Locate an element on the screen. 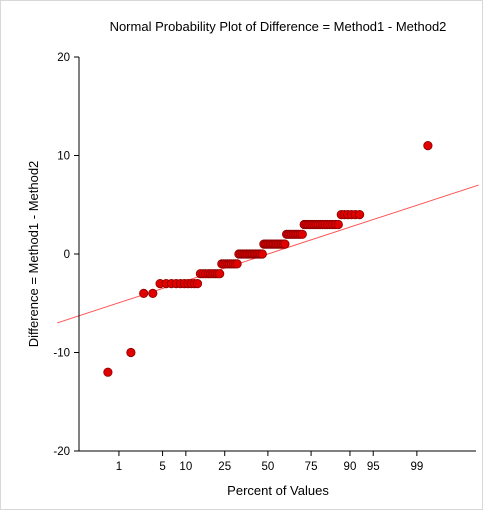  x-tick-label: 50 is located at coordinates (267, 467).